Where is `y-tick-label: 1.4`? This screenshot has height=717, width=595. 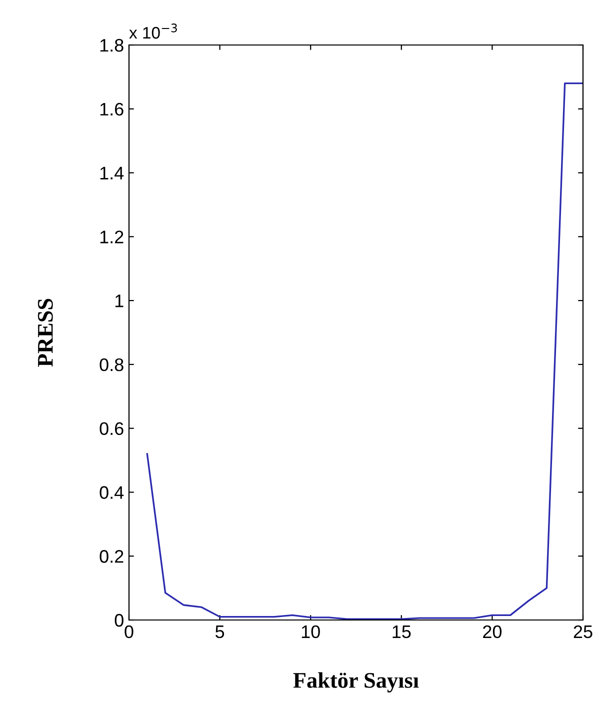
y-tick-label: 1.4 is located at coordinates (112, 173).